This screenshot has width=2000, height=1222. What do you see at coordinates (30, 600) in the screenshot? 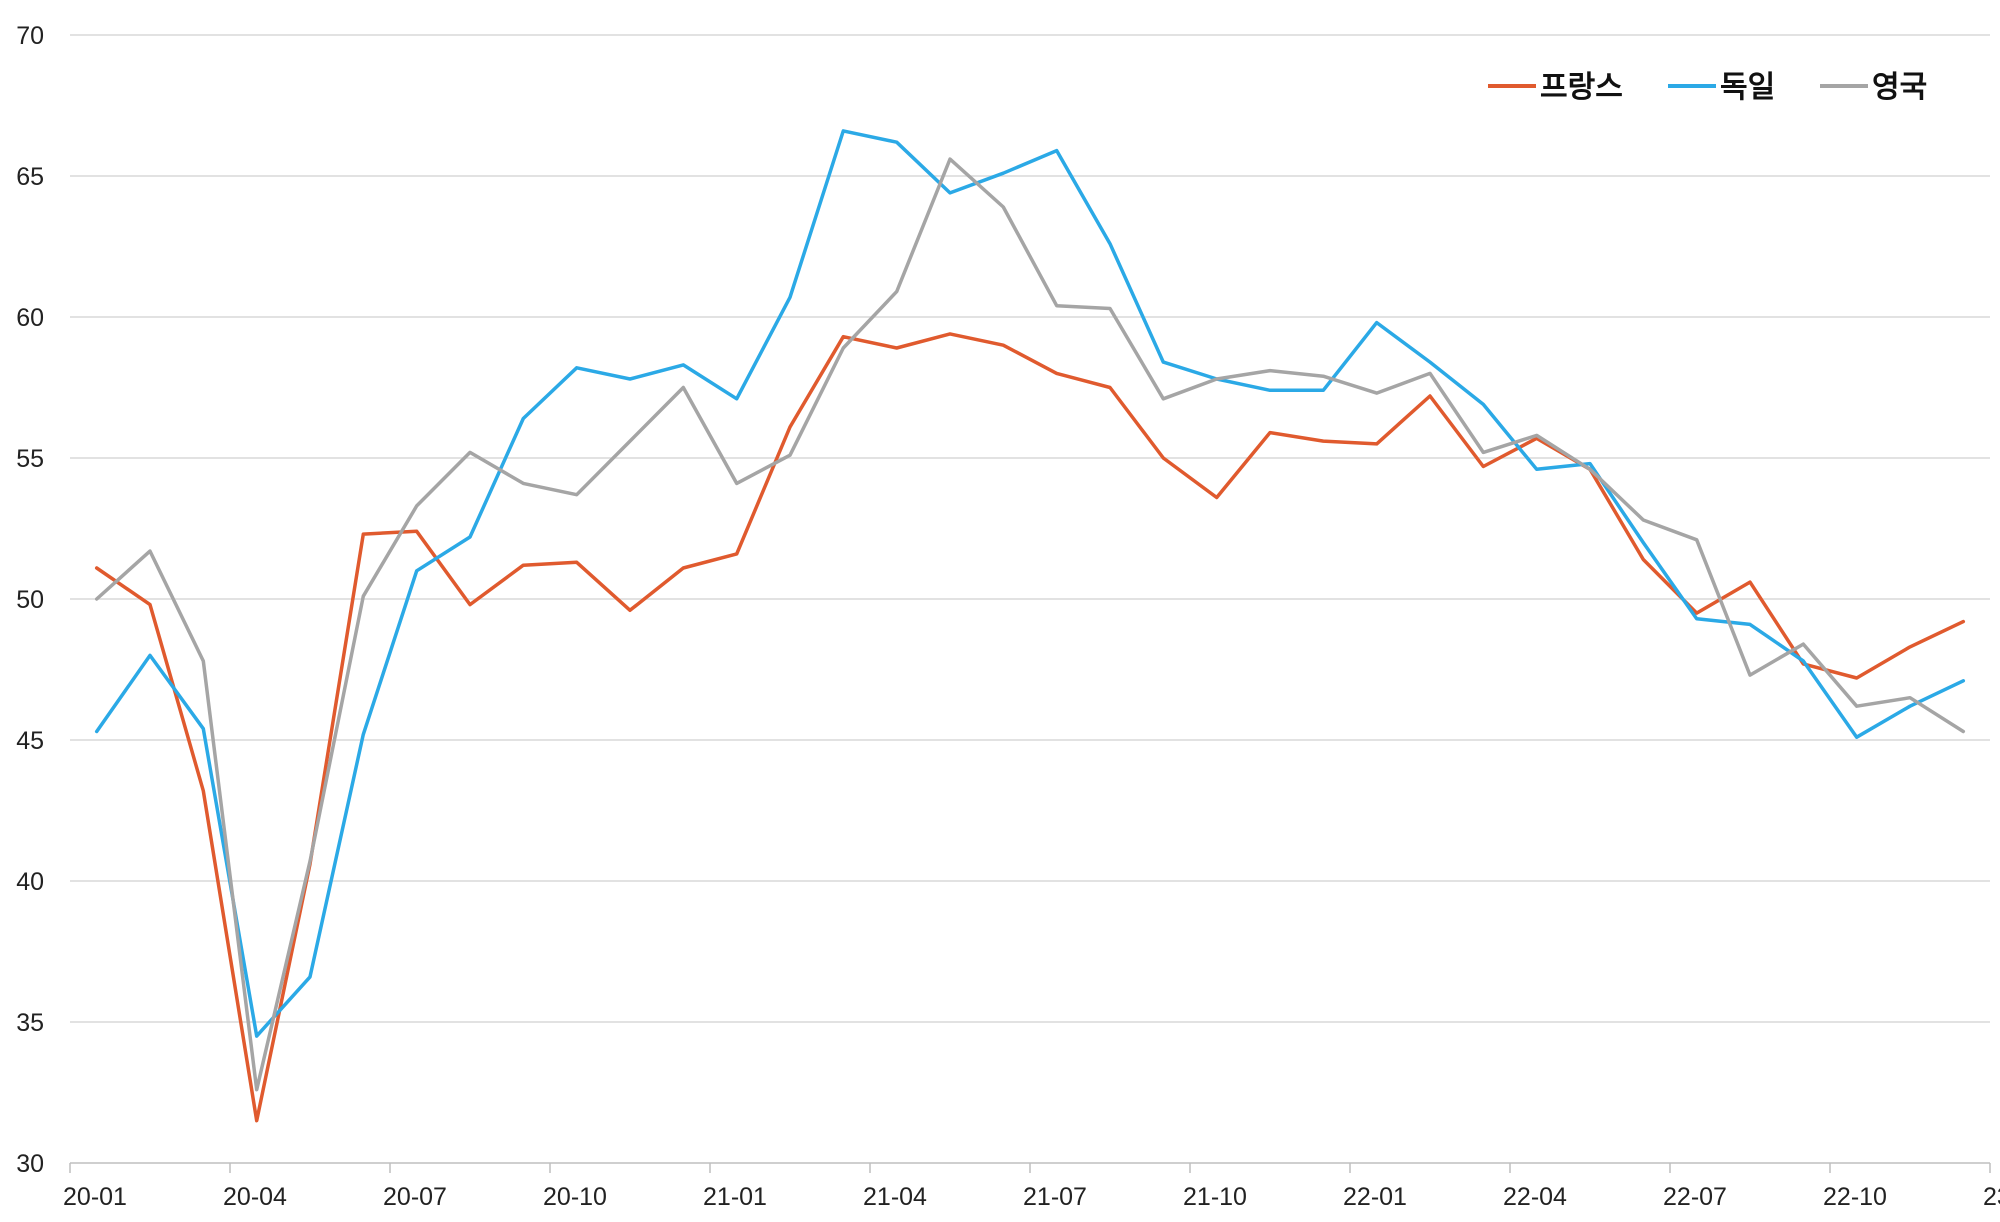
I see `y-tick-label: 50` at bounding box center [30, 600].